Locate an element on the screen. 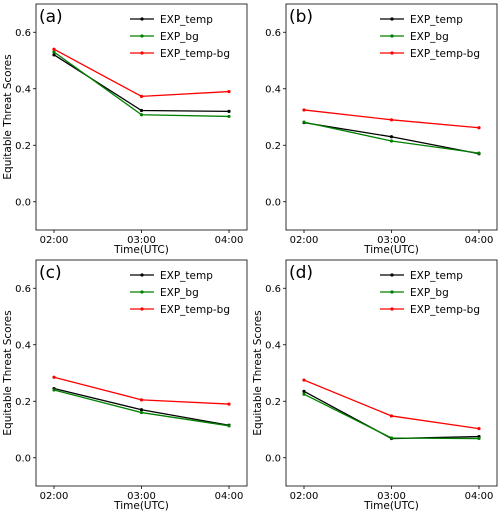  panel-label: (d) is located at coordinates (301, 273).